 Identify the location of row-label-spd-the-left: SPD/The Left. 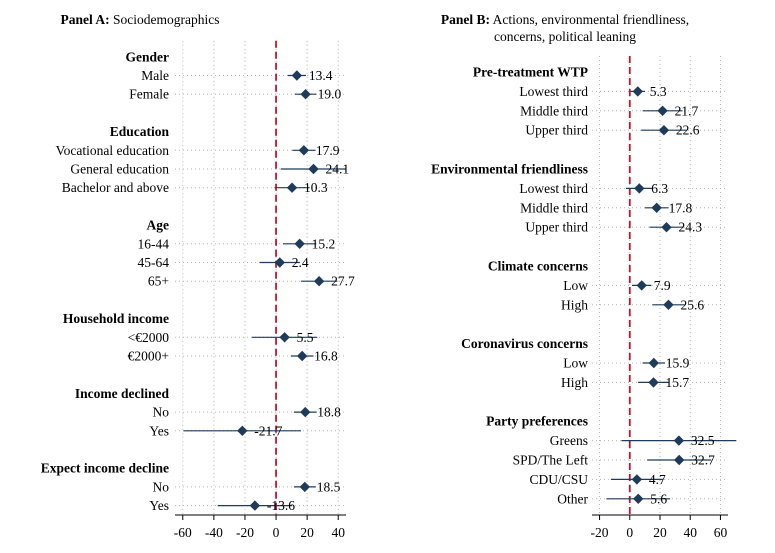
(551, 460).